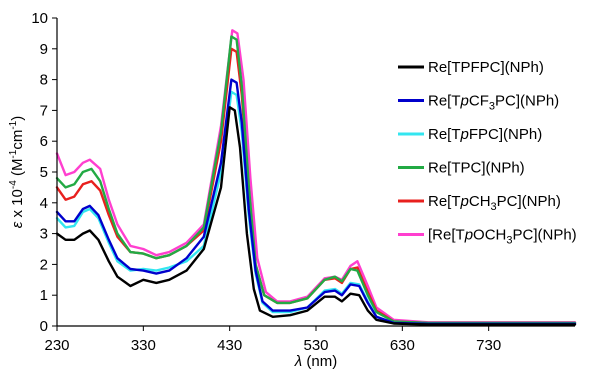 The width and height of the screenshot is (595, 371). I want to click on y-tick-label: 5, so click(44, 172).